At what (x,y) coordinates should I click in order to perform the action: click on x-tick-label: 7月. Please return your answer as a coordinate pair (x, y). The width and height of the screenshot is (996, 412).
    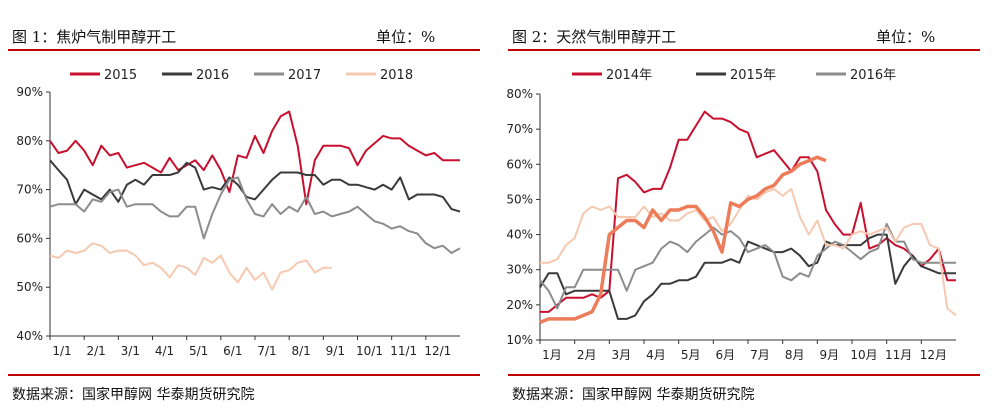
    Looking at the image, I should click on (760, 355).